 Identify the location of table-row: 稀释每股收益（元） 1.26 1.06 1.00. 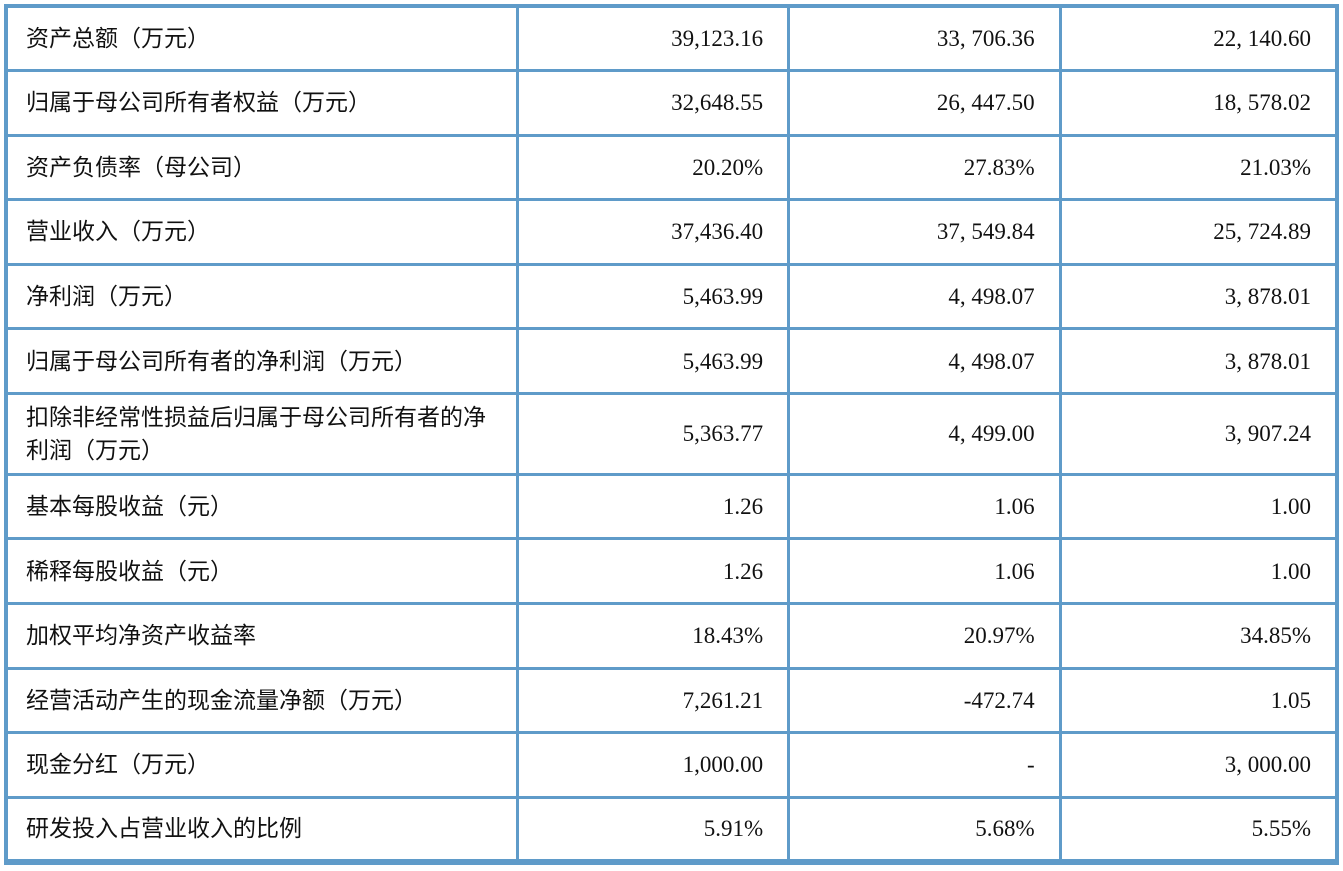
(671, 571).